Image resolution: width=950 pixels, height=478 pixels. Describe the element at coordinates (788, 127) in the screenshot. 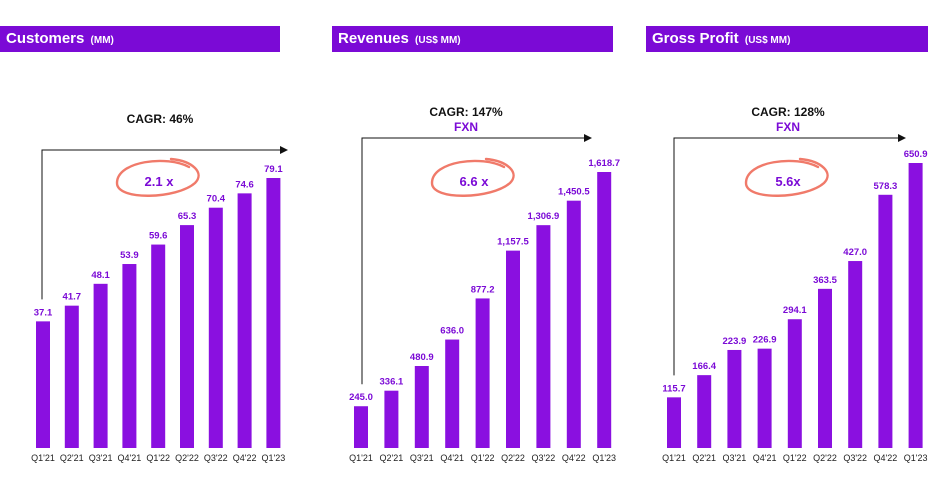

I see `fxn-label: FXN` at that location.